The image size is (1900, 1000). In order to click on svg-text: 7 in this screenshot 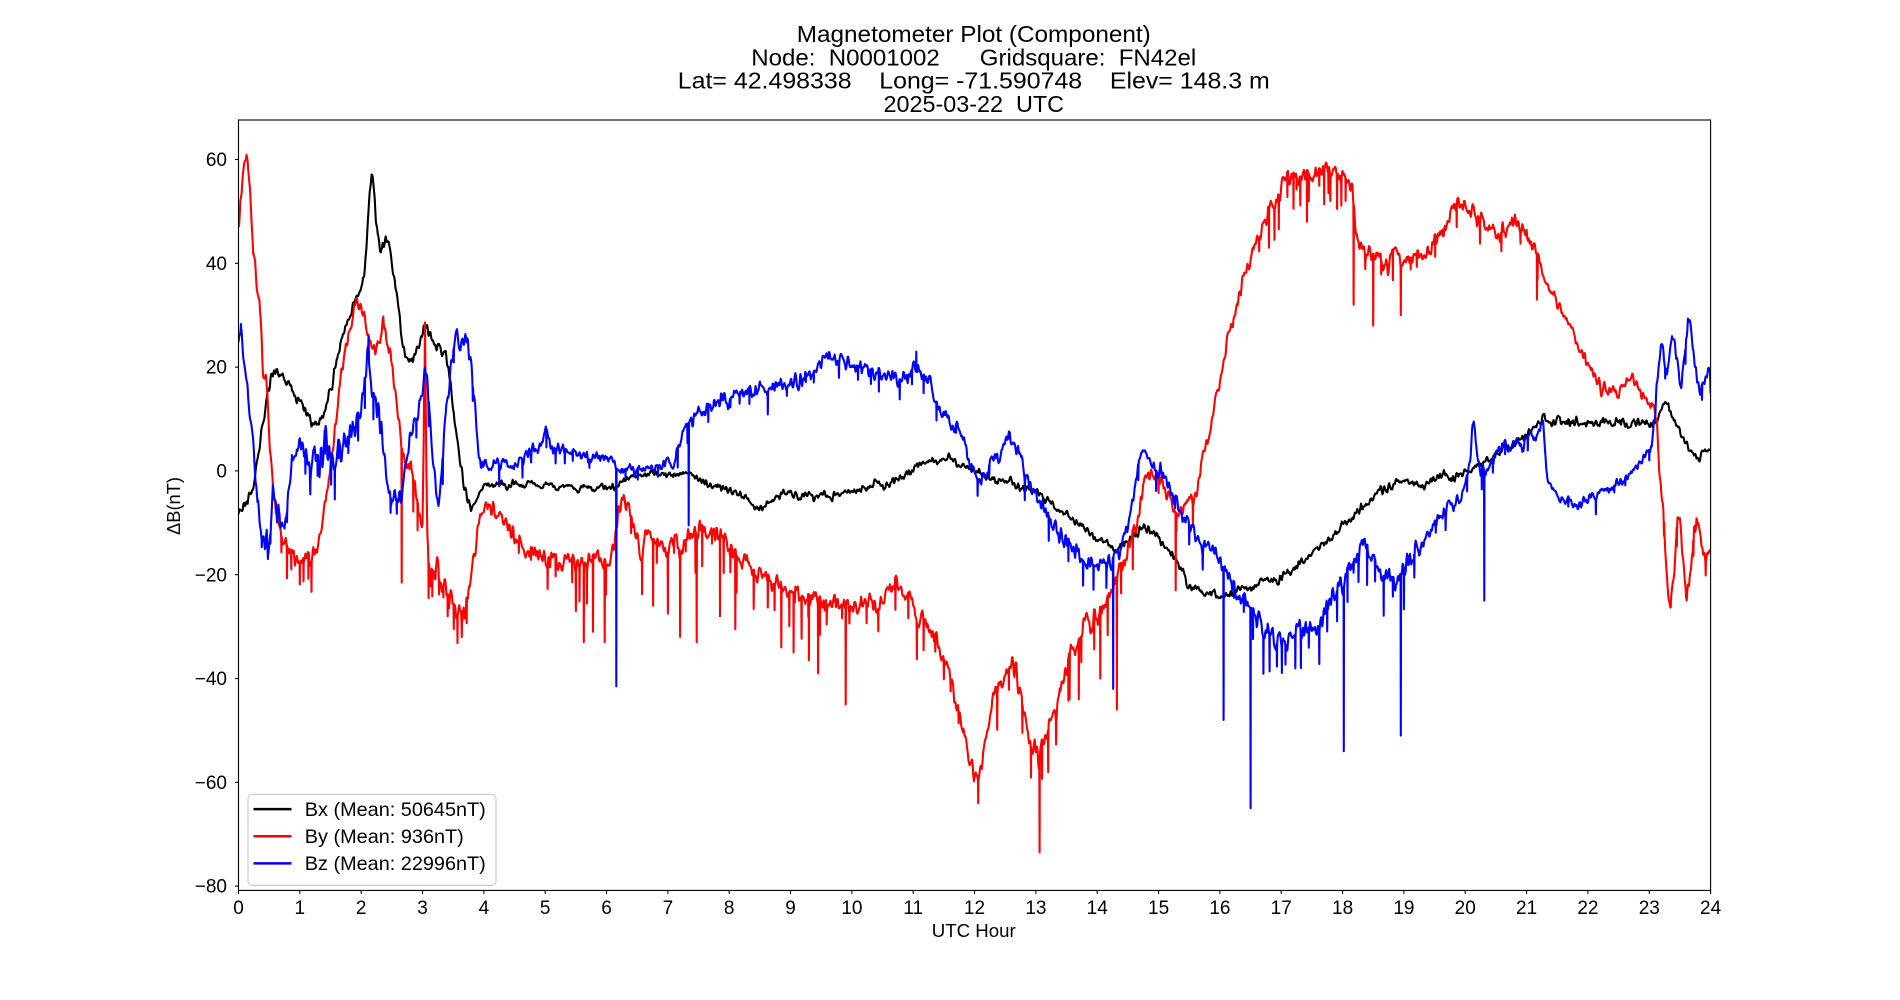, I will do `click(668, 908)`.